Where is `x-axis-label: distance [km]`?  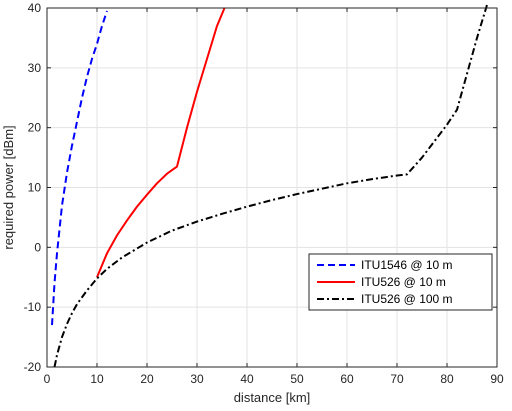
x-axis-label: distance [km] is located at coordinates (272, 397).